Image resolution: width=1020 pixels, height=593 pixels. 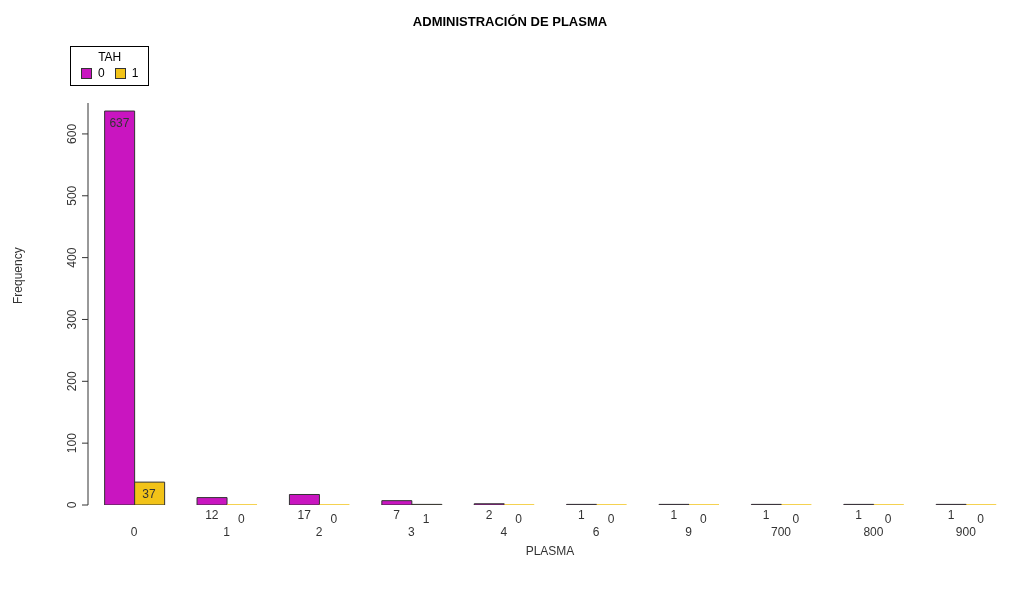 I want to click on data-label: 2, so click(x=489, y=515).